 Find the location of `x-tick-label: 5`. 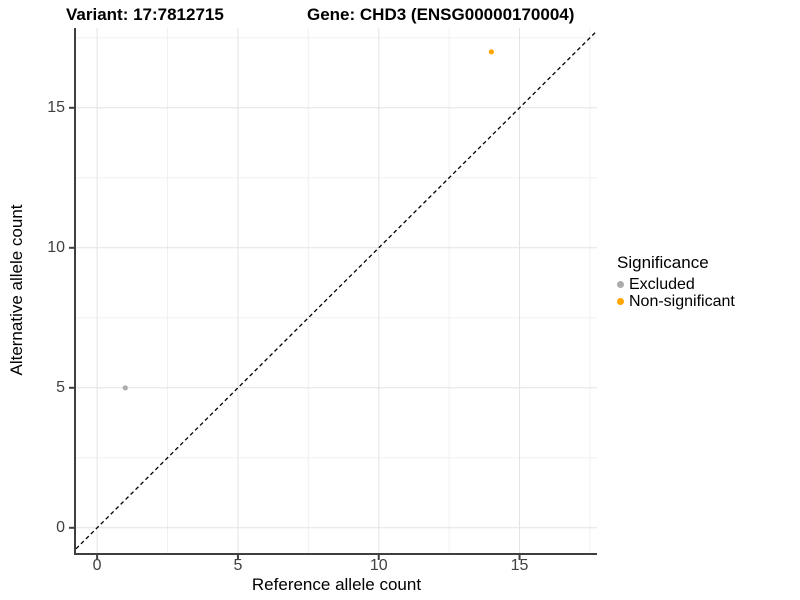

x-tick-label: 5 is located at coordinates (238, 565).